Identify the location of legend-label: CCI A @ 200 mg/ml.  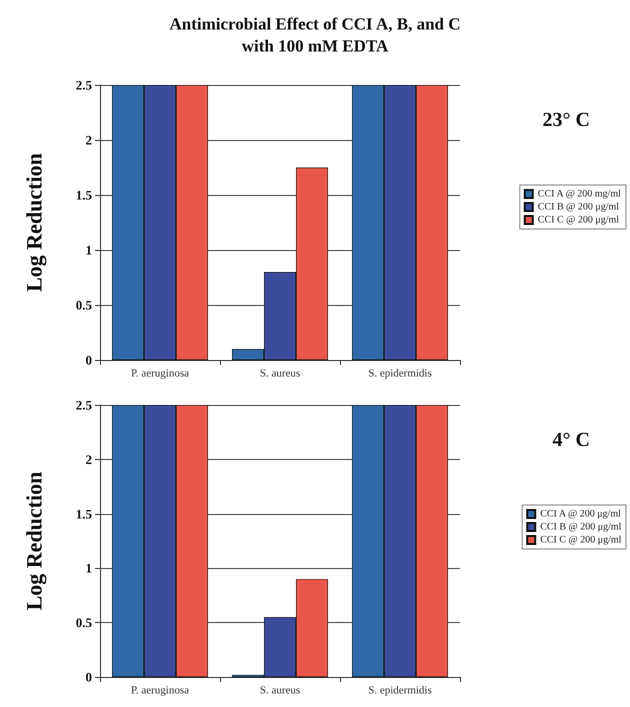
(580, 194).